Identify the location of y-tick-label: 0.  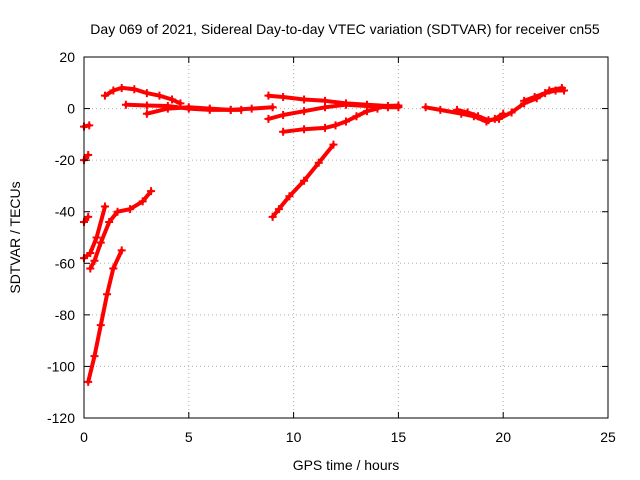
(71, 109).